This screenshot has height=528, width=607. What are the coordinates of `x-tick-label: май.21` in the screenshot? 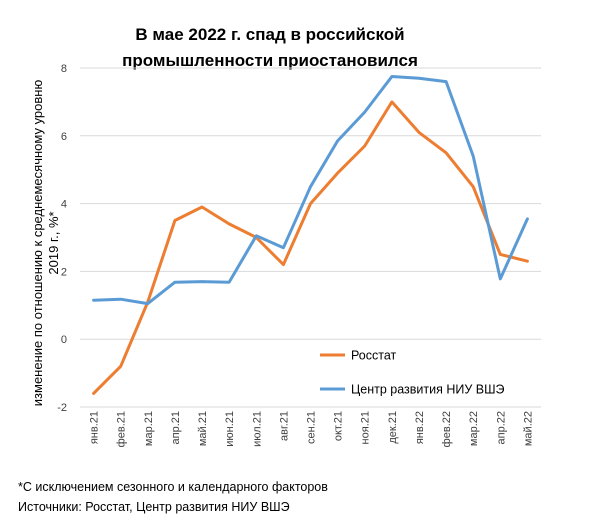 It's located at (203, 428).